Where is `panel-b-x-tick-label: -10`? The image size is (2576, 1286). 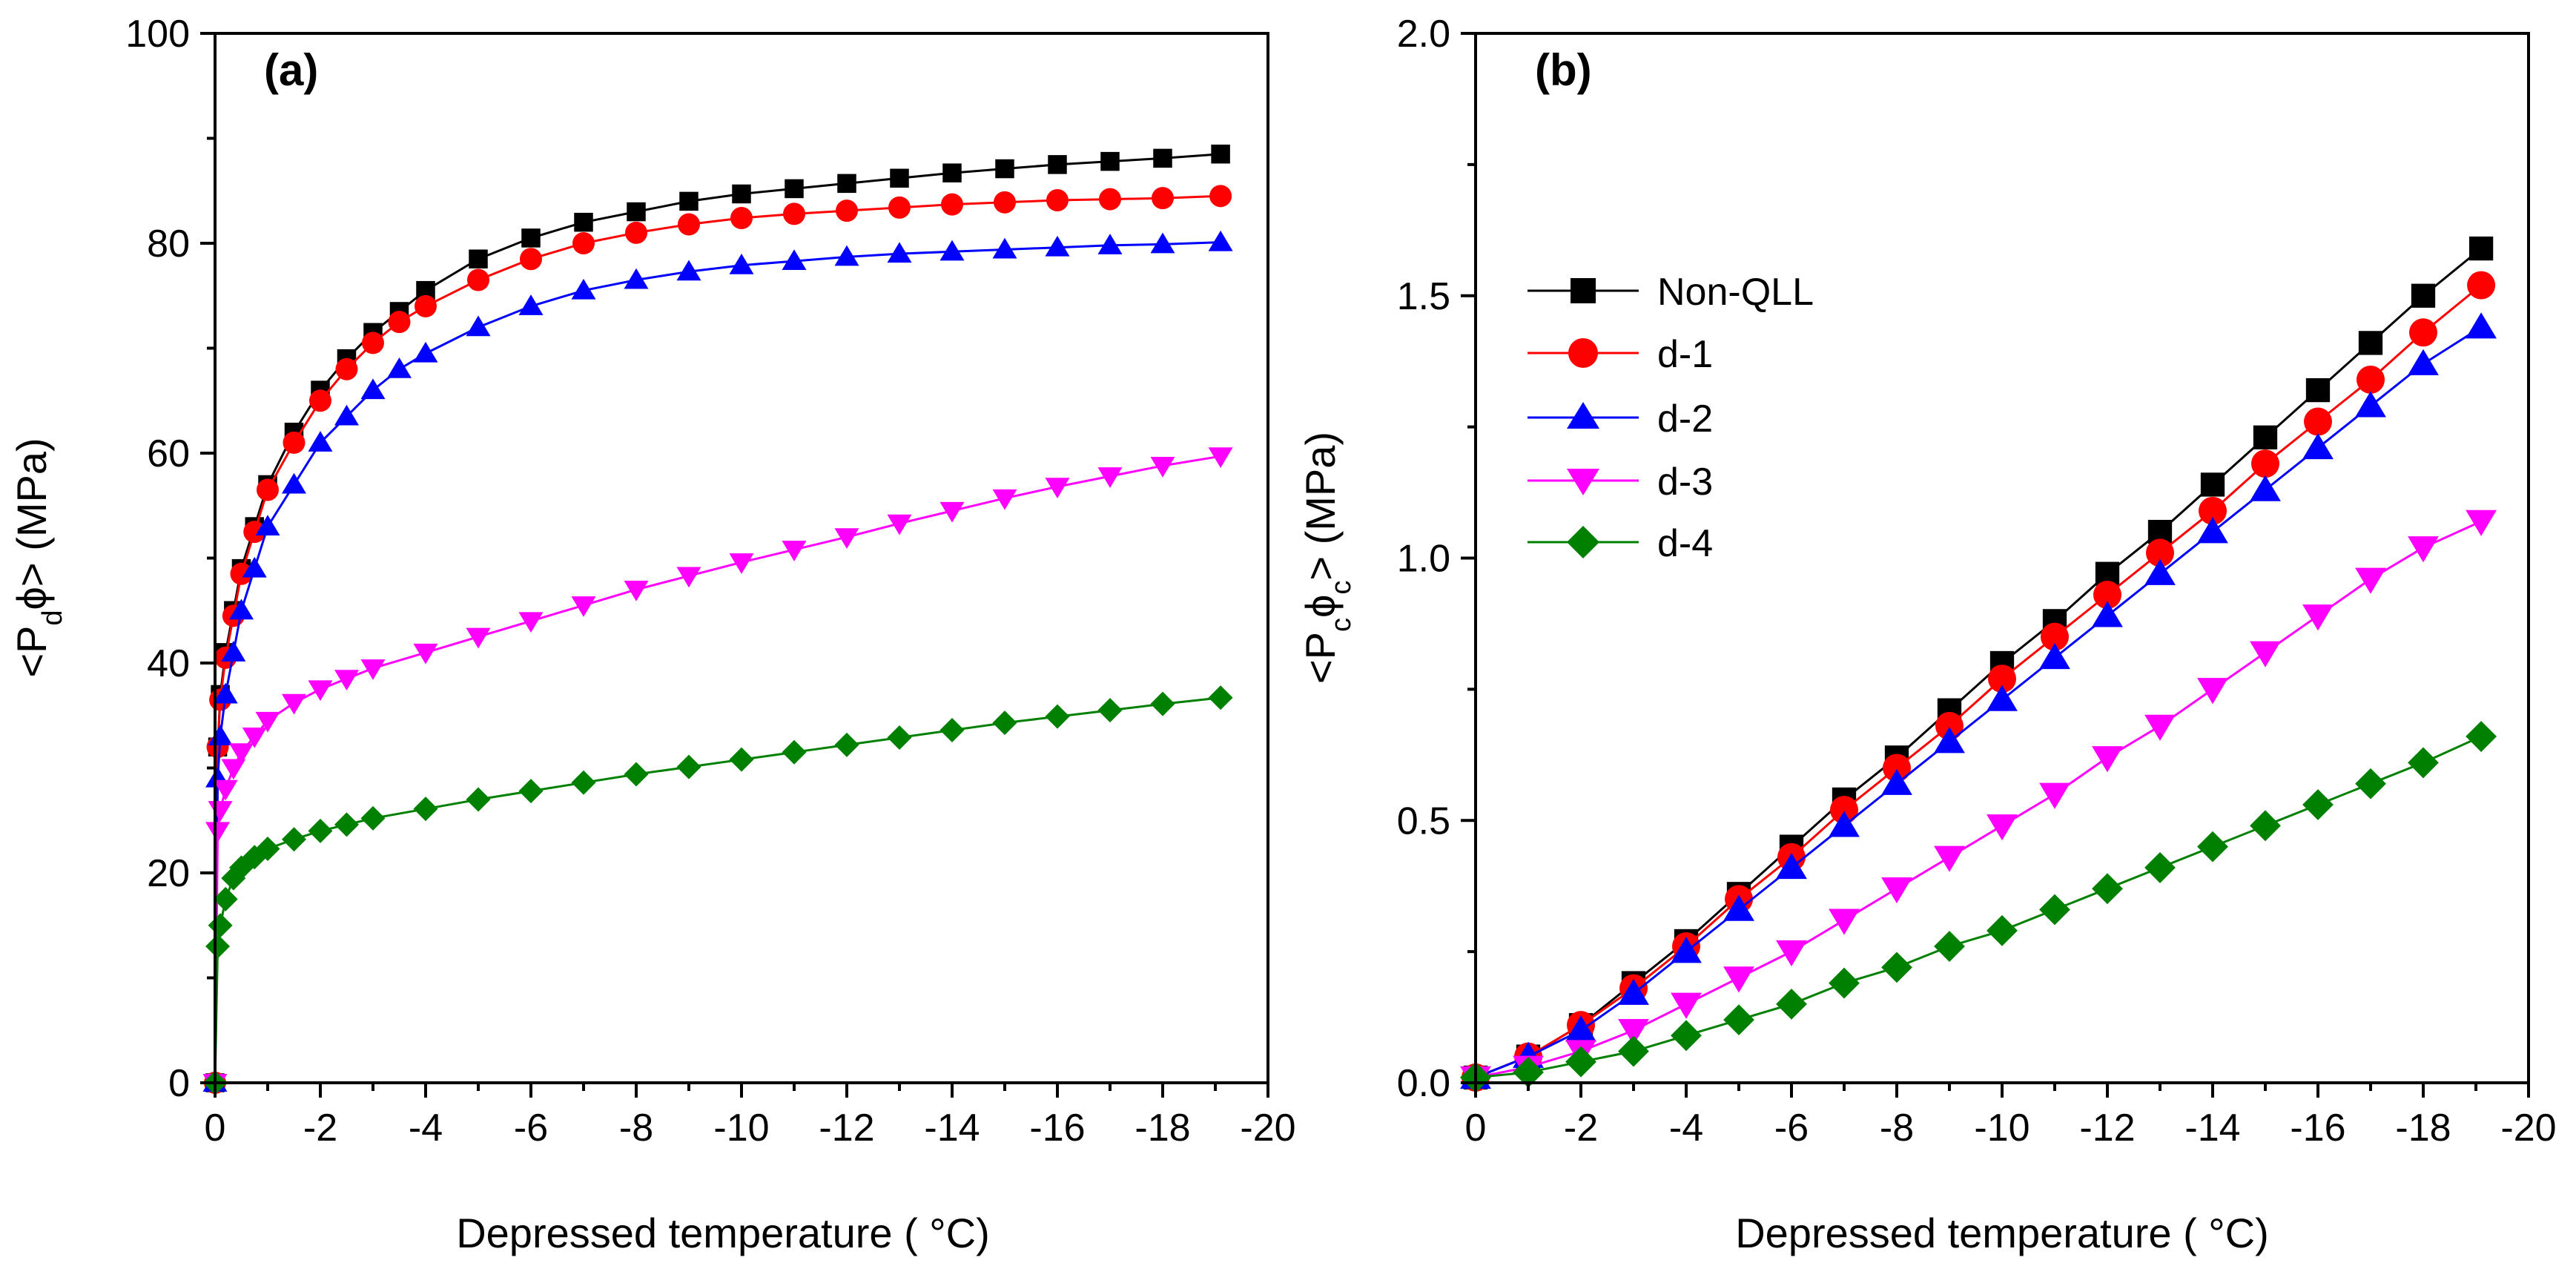 panel-b-x-tick-label: -10 is located at coordinates (2002, 1128).